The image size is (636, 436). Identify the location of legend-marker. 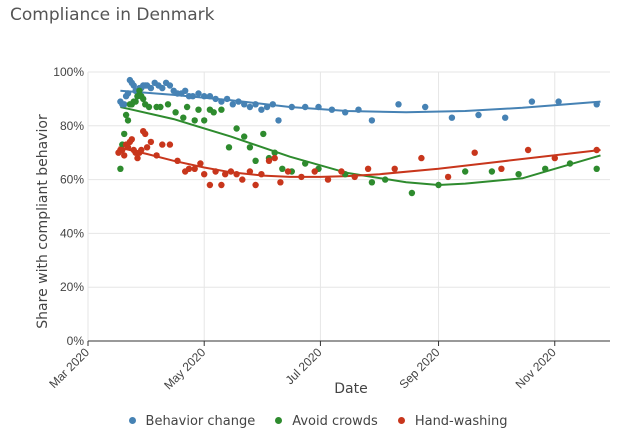
(279, 420).